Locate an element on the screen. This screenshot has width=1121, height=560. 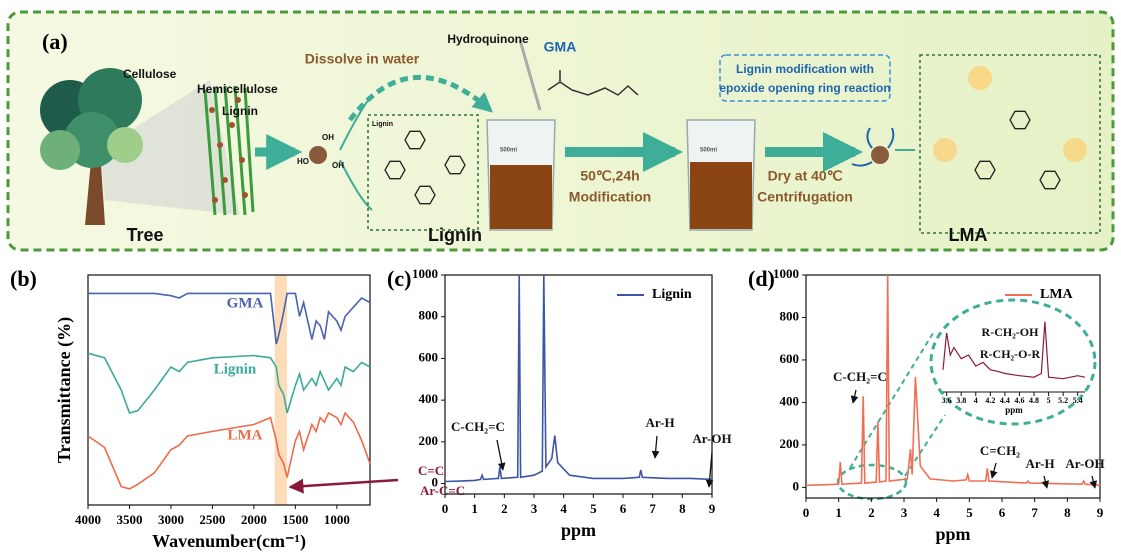
x-tick-label: 3500 is located at coordinates (129, 519).